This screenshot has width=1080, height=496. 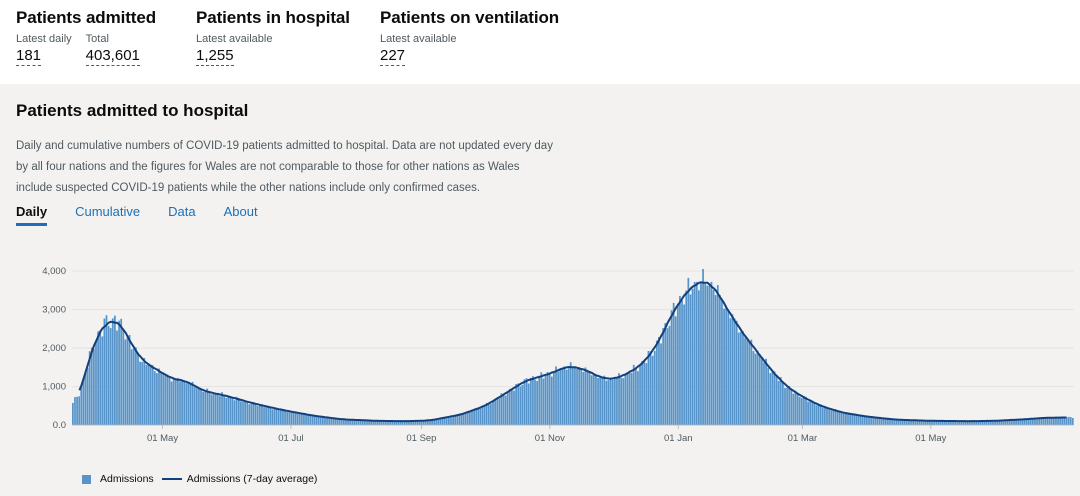 What do you see at coordinates (59, 425) in the screenshot?
I see `y-tick-label: 0.0` at bounding box center [59, 425].